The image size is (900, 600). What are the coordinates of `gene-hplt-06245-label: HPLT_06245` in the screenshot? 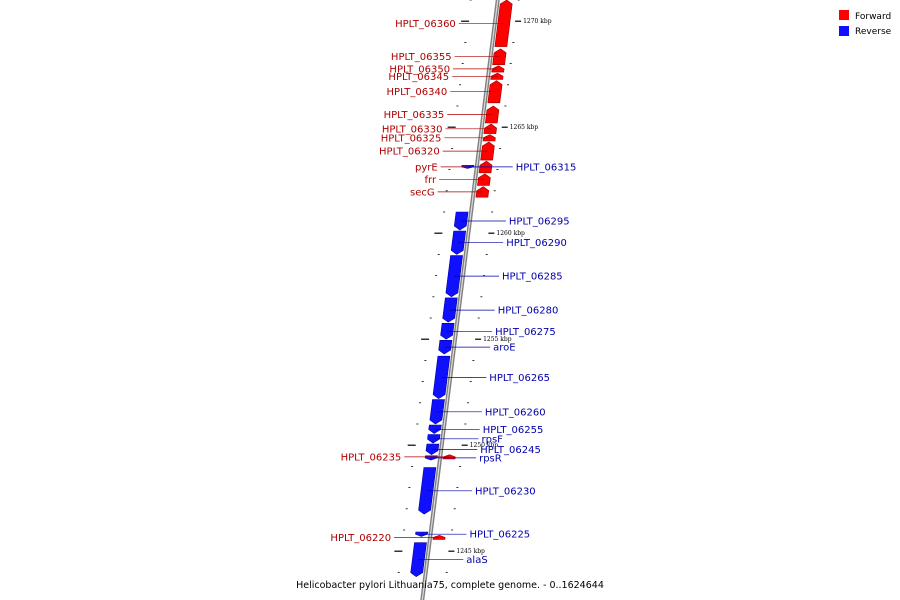 It's located at (510, 450).